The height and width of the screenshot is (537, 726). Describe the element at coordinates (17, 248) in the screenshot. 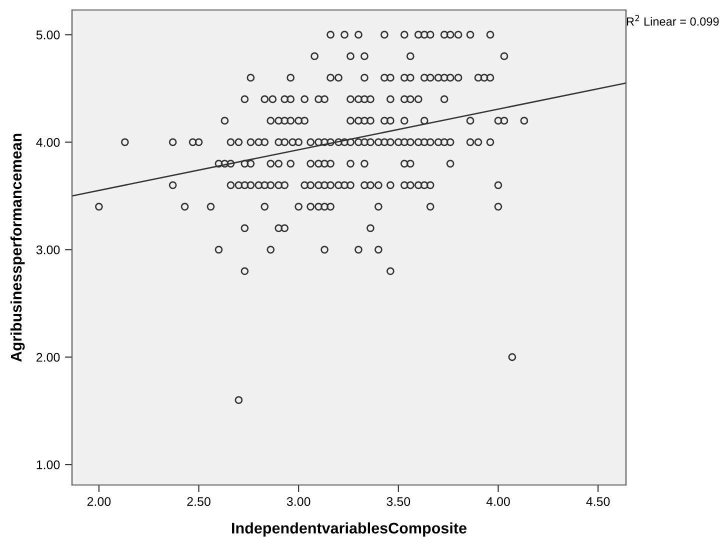

I see `y-axis-title: Agribusinessperformancemean` at that location.